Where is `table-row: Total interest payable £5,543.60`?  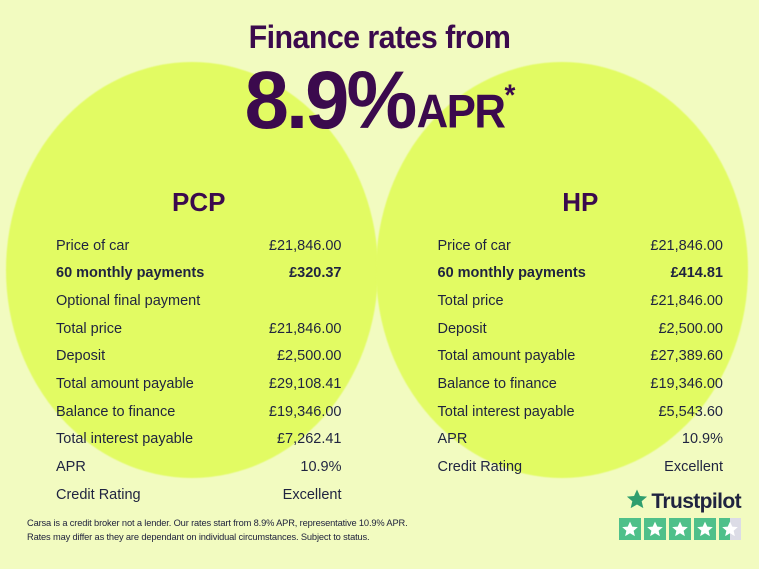 table-row: Total interest payable £5,543.60 is located at coordinates (581, 412).